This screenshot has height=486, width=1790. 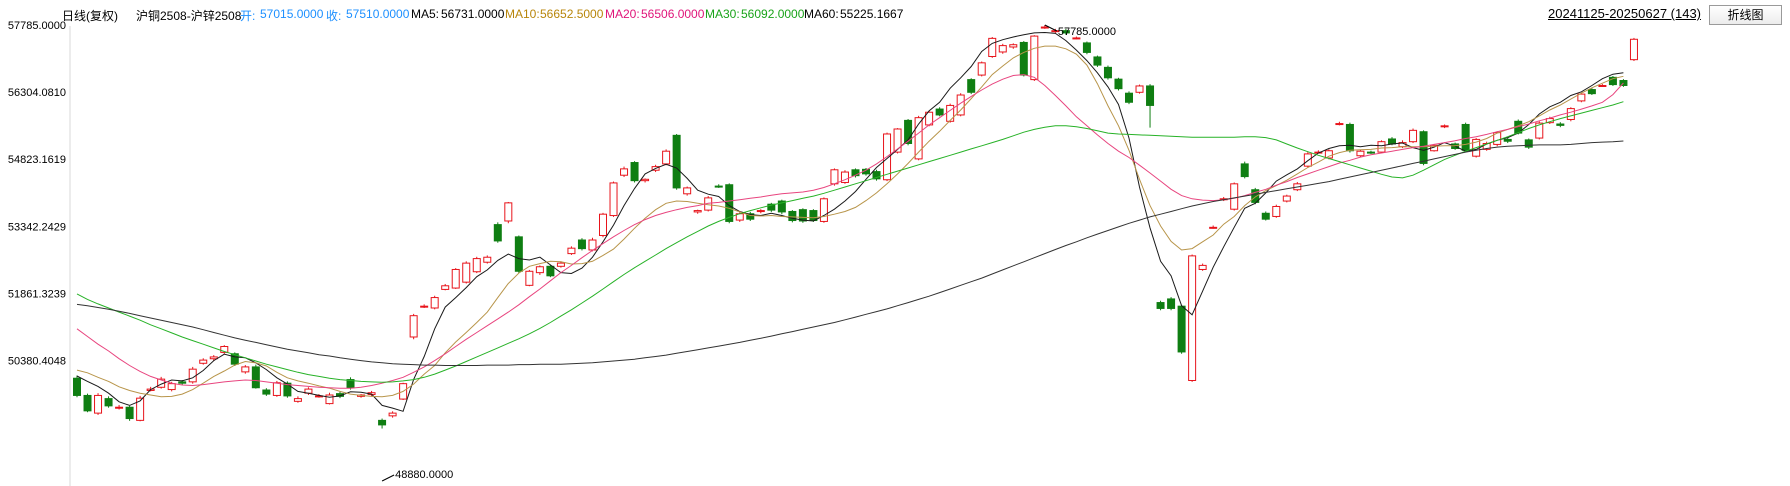 What do you see at coordinates (1625, 13) in the screenshot?
I see `date-range-link: 20241125-20250627 (143)` at bounding box center [1625, 13].